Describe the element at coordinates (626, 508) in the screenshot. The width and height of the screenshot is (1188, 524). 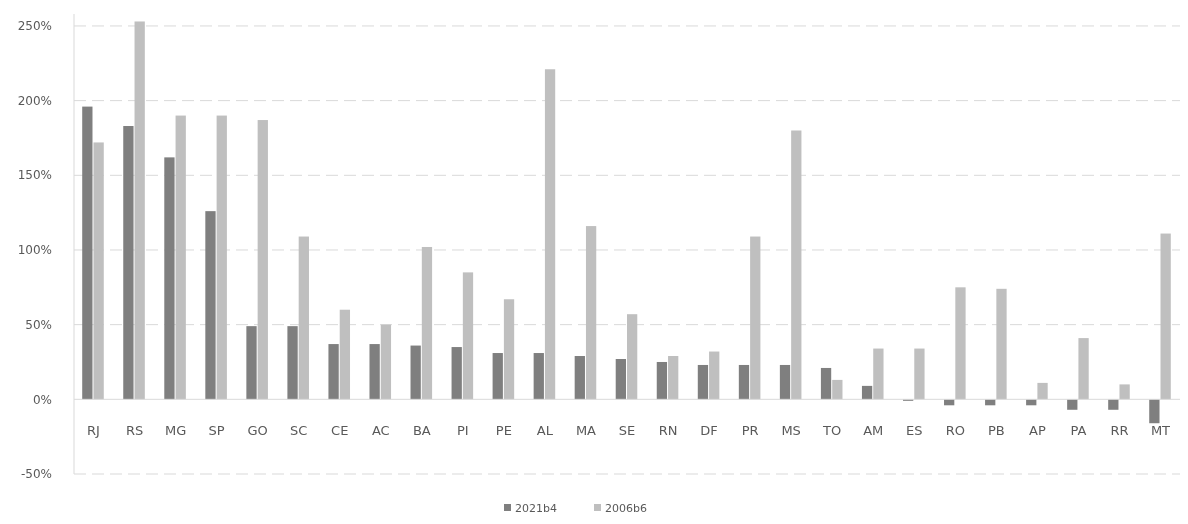
I see `legend-label: 2006b6` at that location.